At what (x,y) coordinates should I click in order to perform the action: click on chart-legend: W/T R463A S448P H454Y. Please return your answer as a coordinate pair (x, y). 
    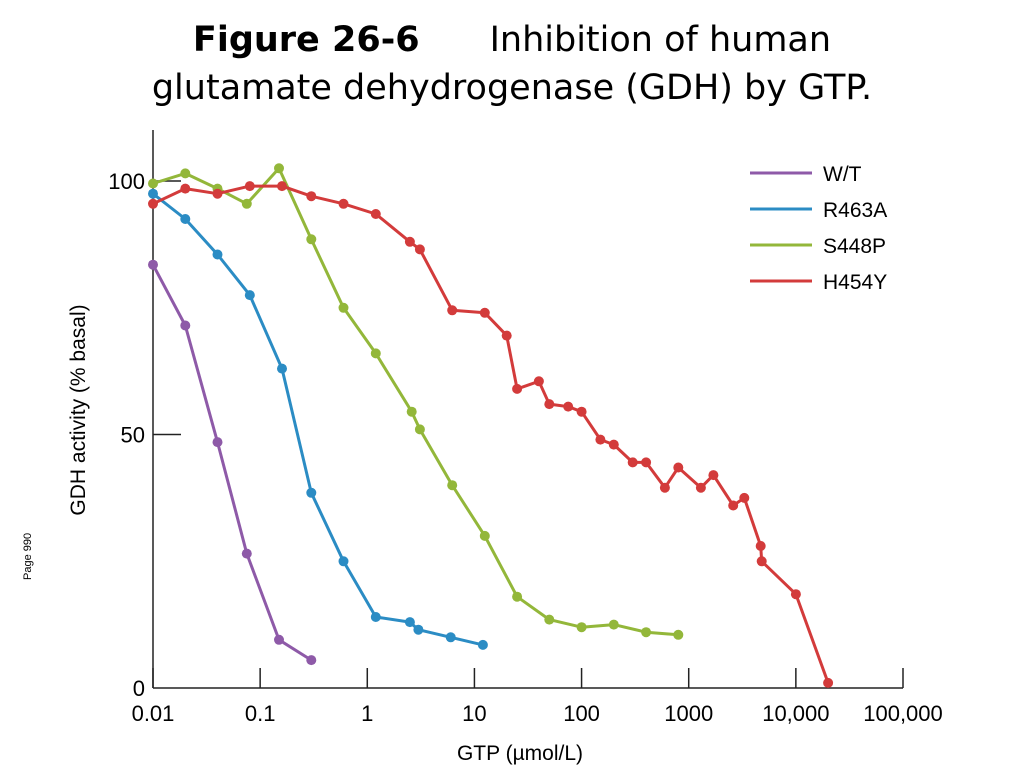
    Looking at the image, I should click on (818, 228).